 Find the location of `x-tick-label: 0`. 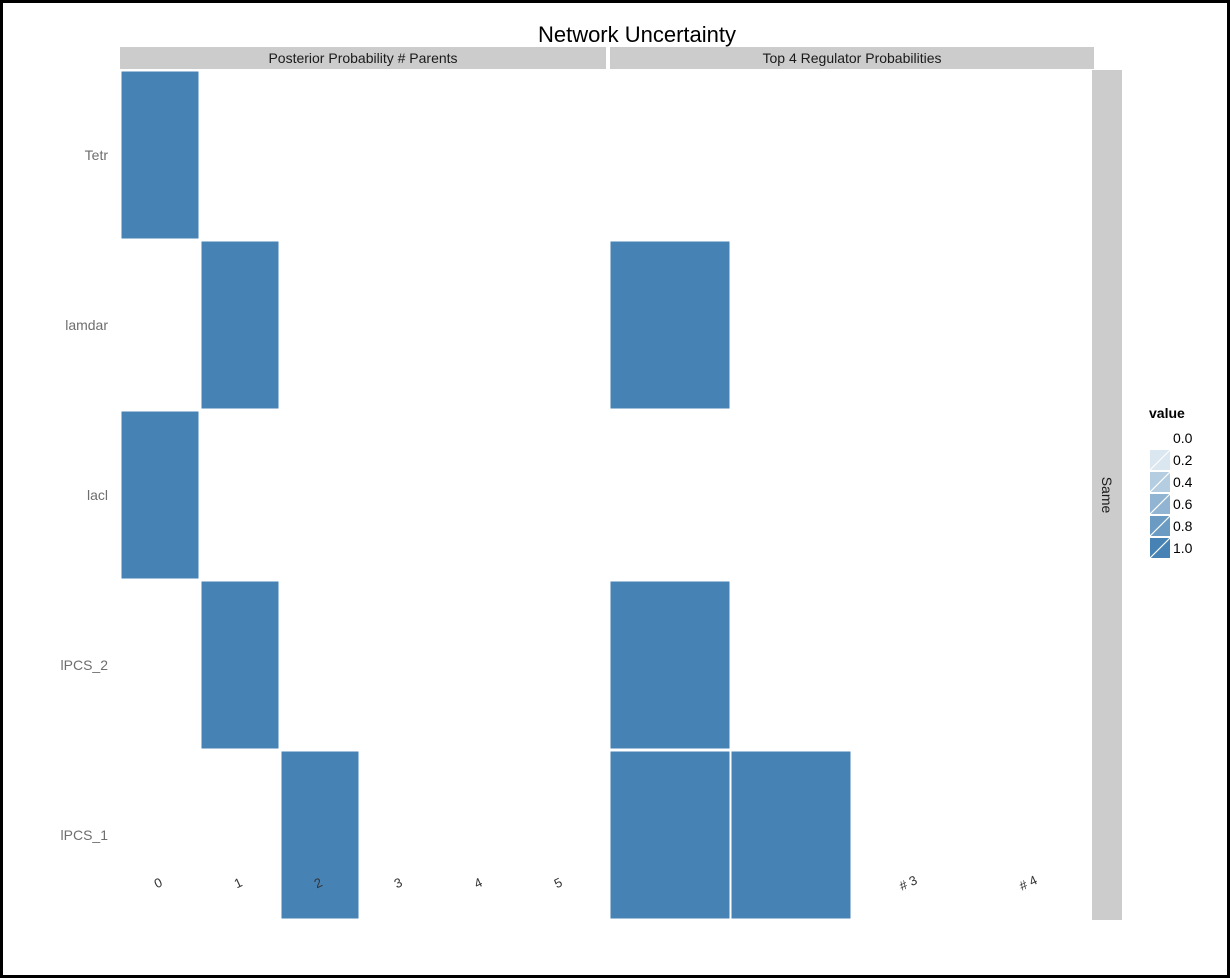

x-tick-label: 0 is located at coordinates (158, 883).